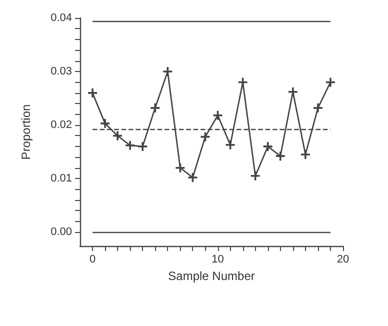  I want to click on y-tick-label: 0.03, so click(61, 72).